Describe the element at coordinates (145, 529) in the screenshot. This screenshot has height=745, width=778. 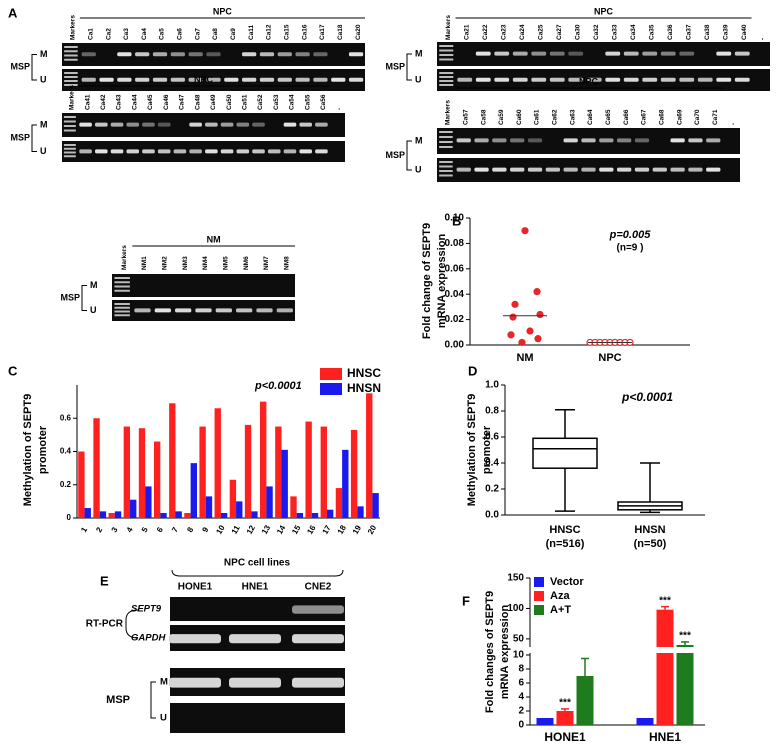
I see `x-tick-label: 5` at that location.